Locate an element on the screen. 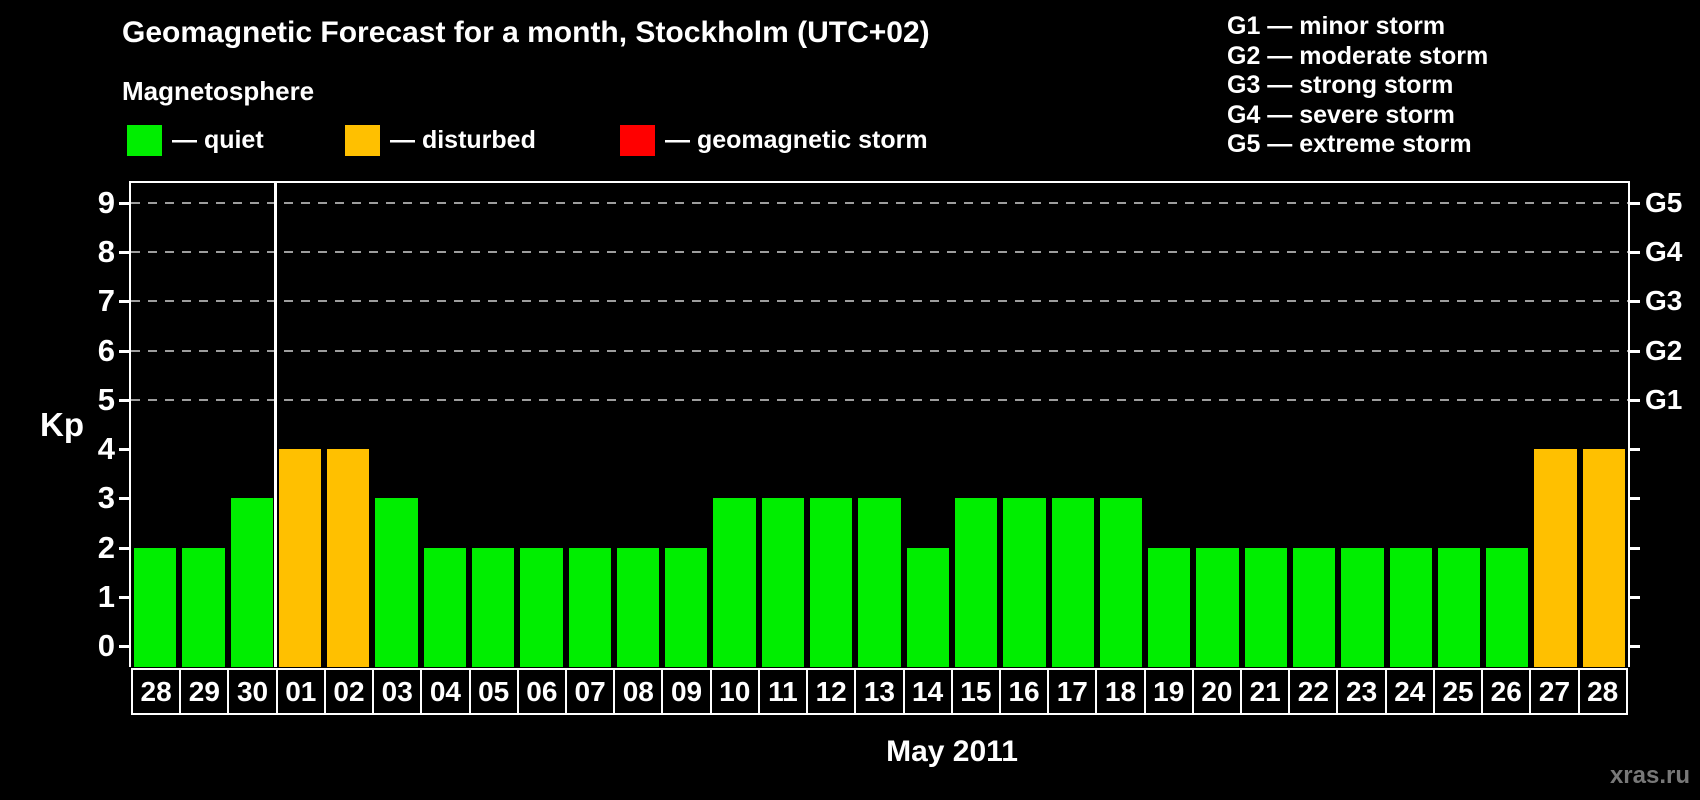 Image resolution: width=1700 pixels, height=800 pixels. y-tick-label-6: 6 is located at coordinates (106, 350).